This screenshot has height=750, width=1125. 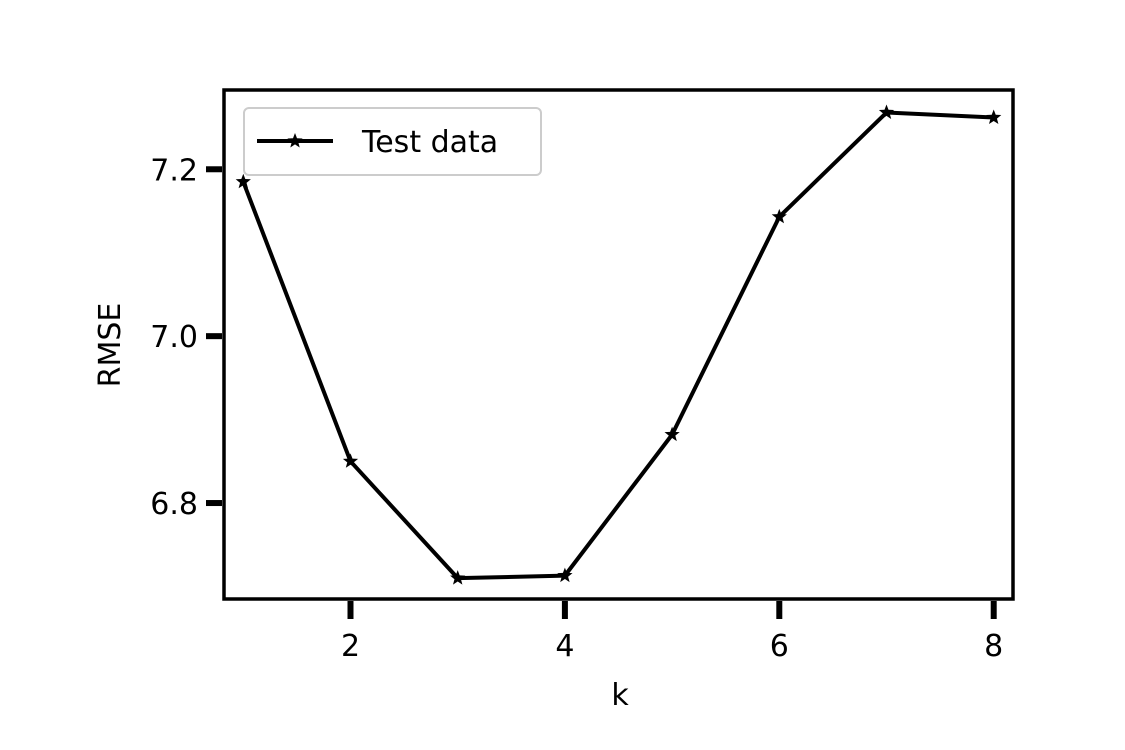 What do you see at coordinates (350, 646) in the screenshot?
I see `x-tick-label: 2` at bounding box center [350, 646].